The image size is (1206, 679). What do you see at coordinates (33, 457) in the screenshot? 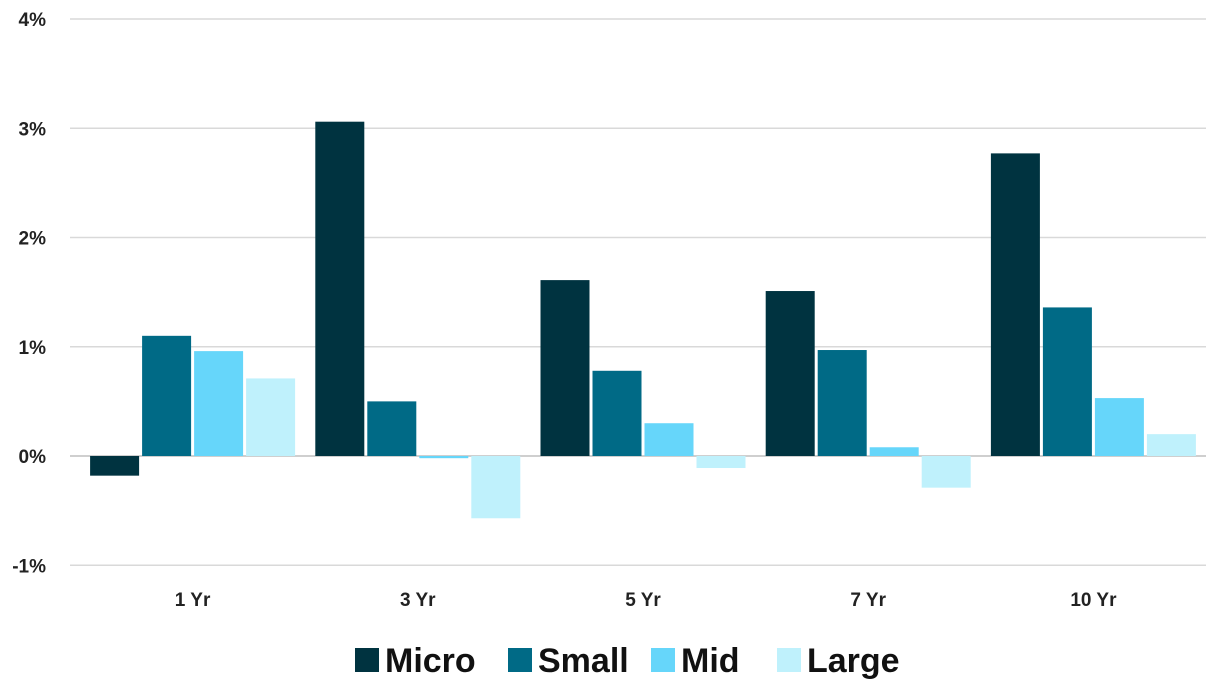
I see `y-tick-label: 0%` at bounding box center [33, 457].